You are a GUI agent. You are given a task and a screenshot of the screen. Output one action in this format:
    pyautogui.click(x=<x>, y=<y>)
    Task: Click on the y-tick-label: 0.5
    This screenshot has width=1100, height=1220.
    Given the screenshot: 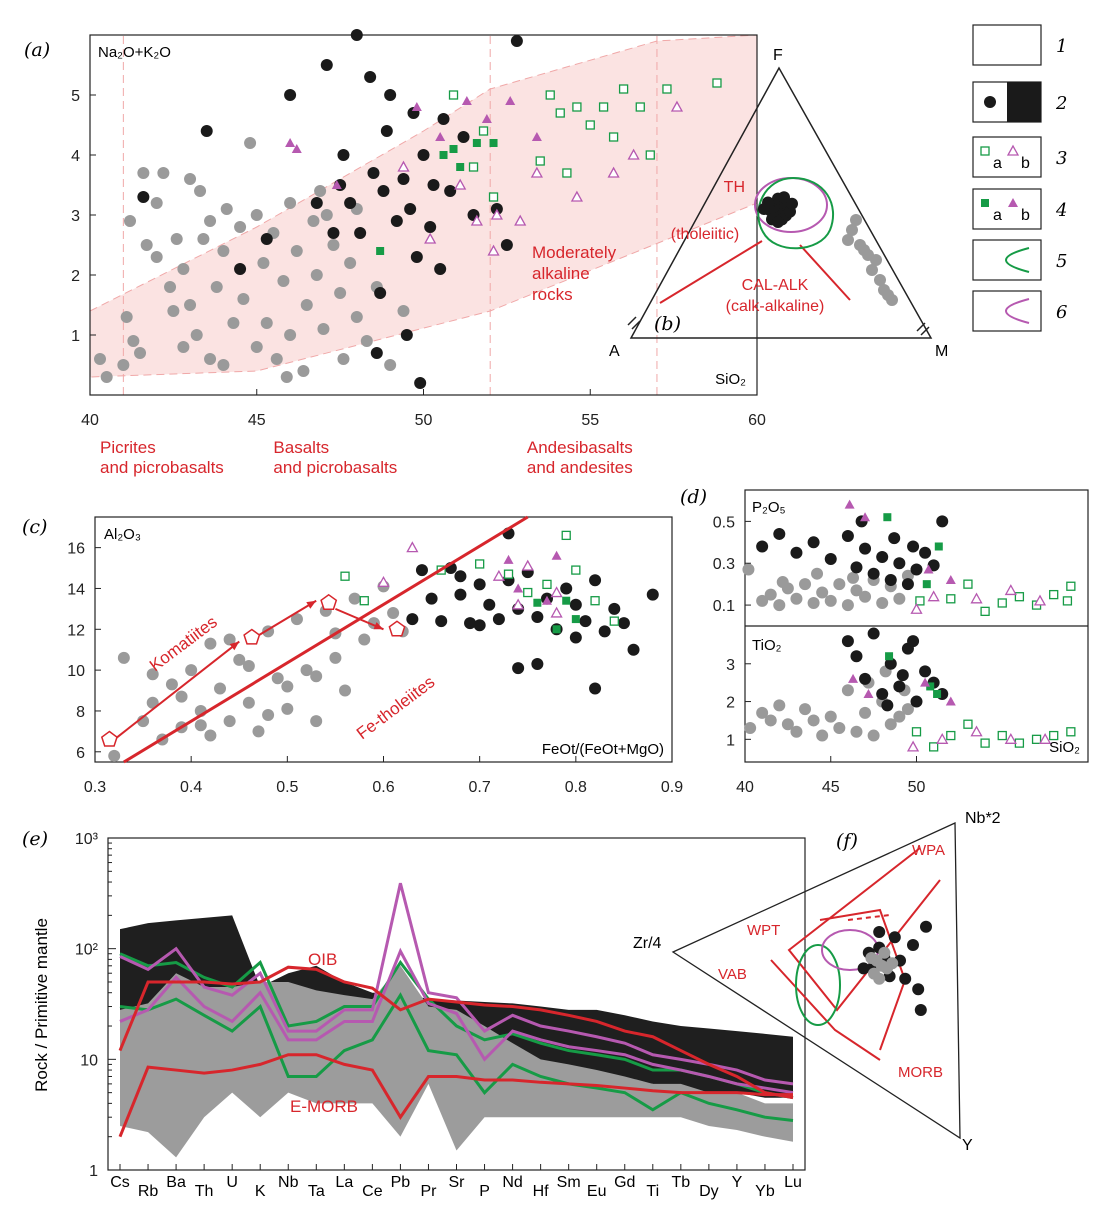 What is the action you would take?
    pyautogui.click(x=724, y=522)
    